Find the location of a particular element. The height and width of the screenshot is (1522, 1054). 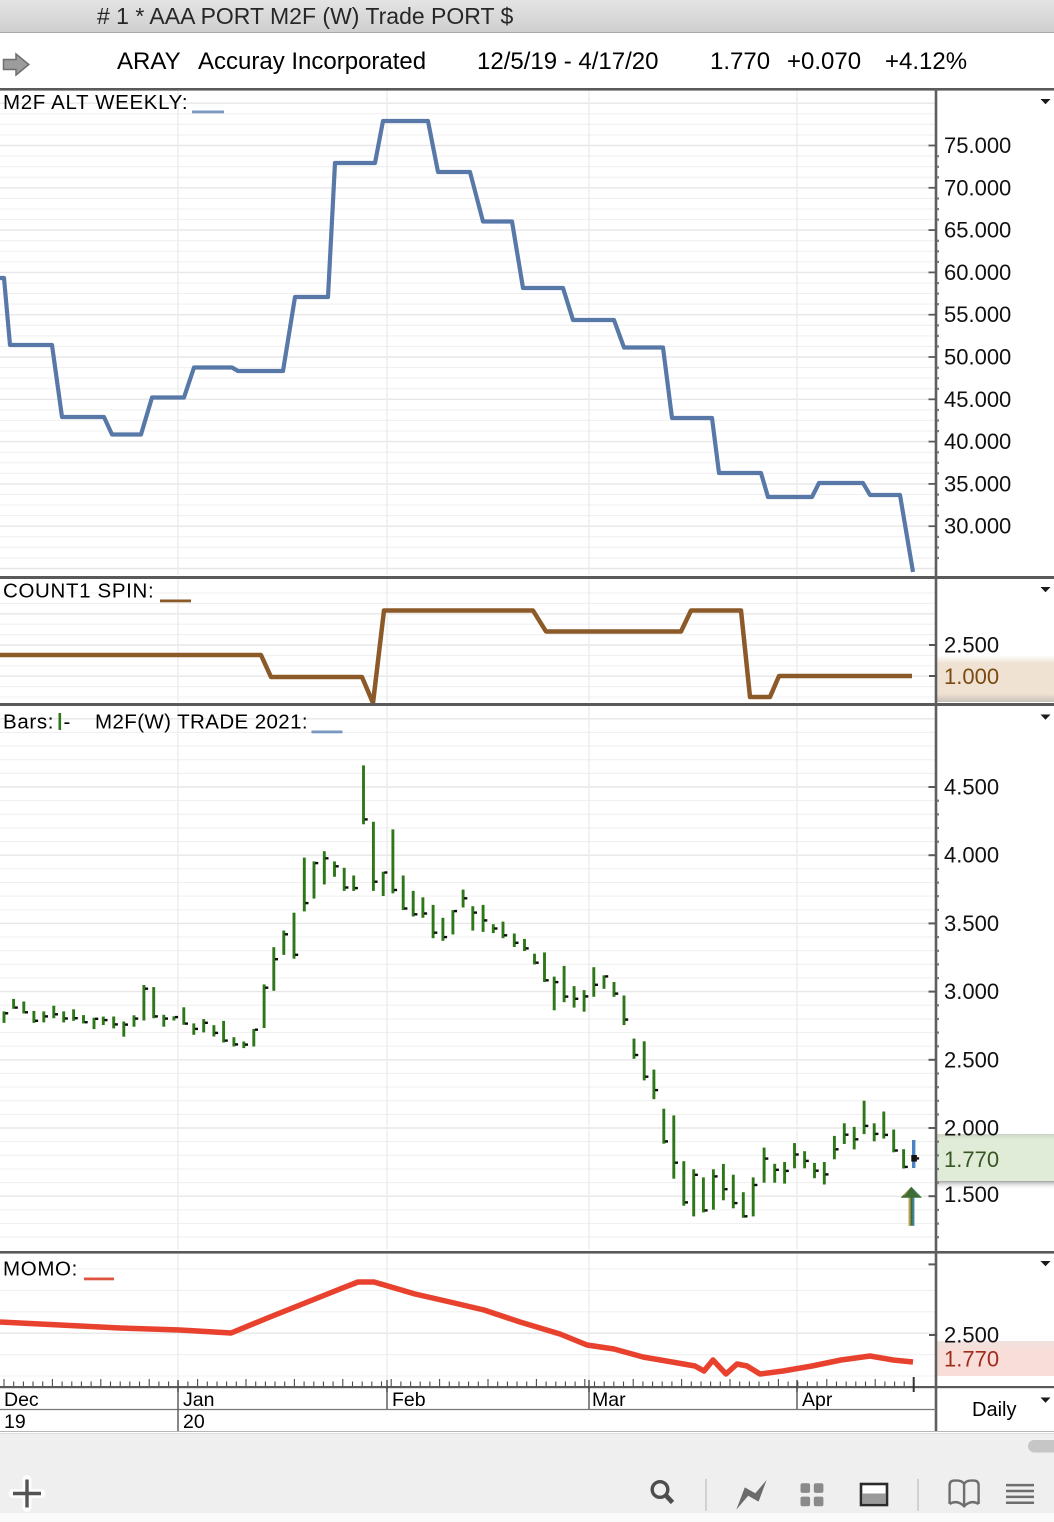

svg-text: 3.000 is located at coordinates (971, 991).